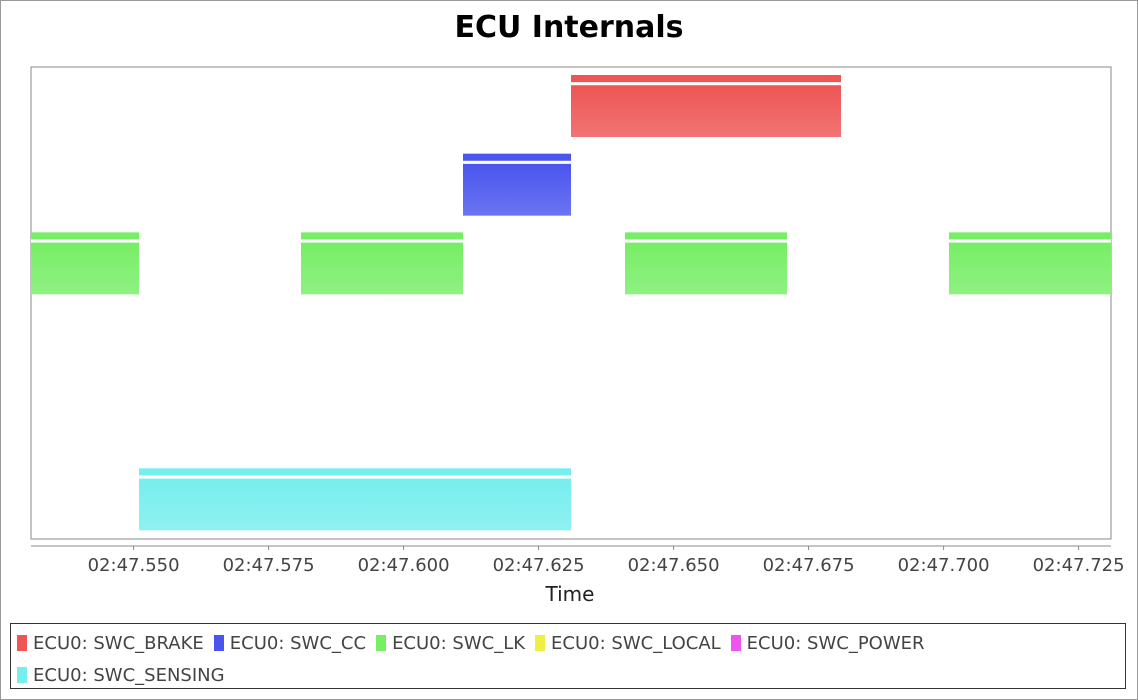 The height and width of the screenshot is (700, 1138). I want to click on gantt-bar-swc-sensing, so click(355, 499).